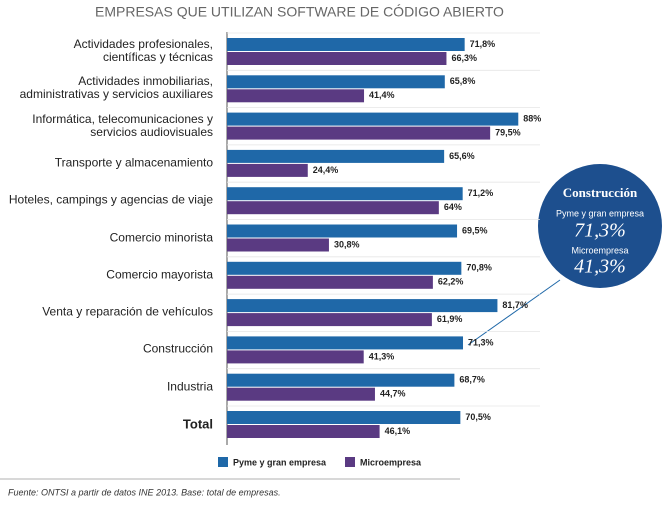 The width and height of the screenshot is (670, 506). I want to click on value-label: 62,2%, so click(451, 282).